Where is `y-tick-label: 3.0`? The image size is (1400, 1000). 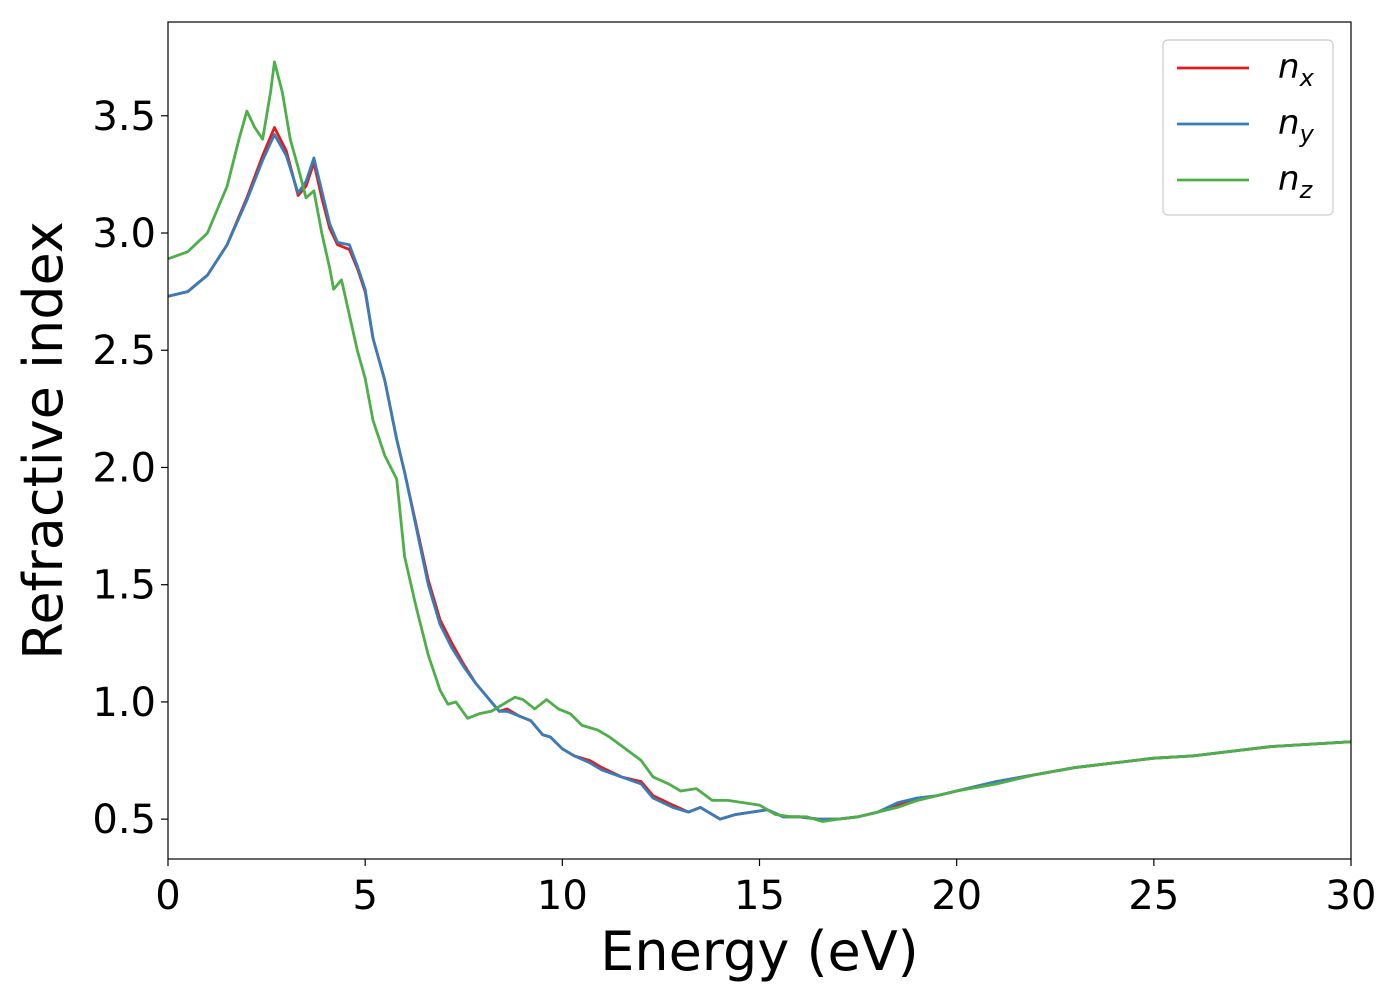
y-tick-label: 3.0 is located at coordinates (124, 234).